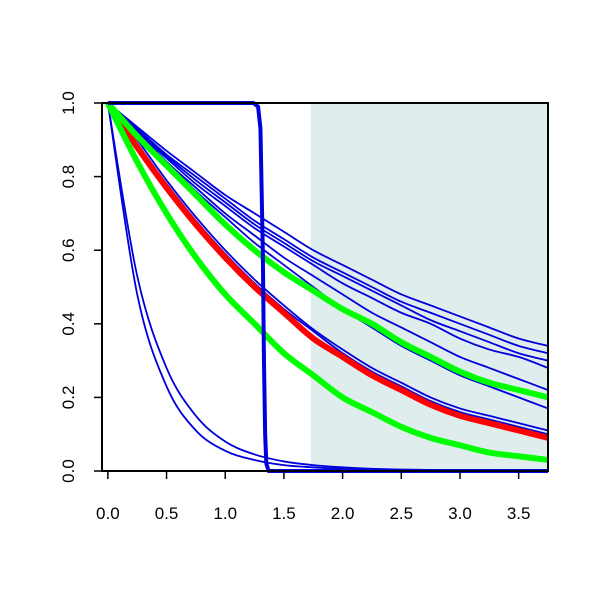  I want to click on x-tick-label: 3.5, so click(519, 513).